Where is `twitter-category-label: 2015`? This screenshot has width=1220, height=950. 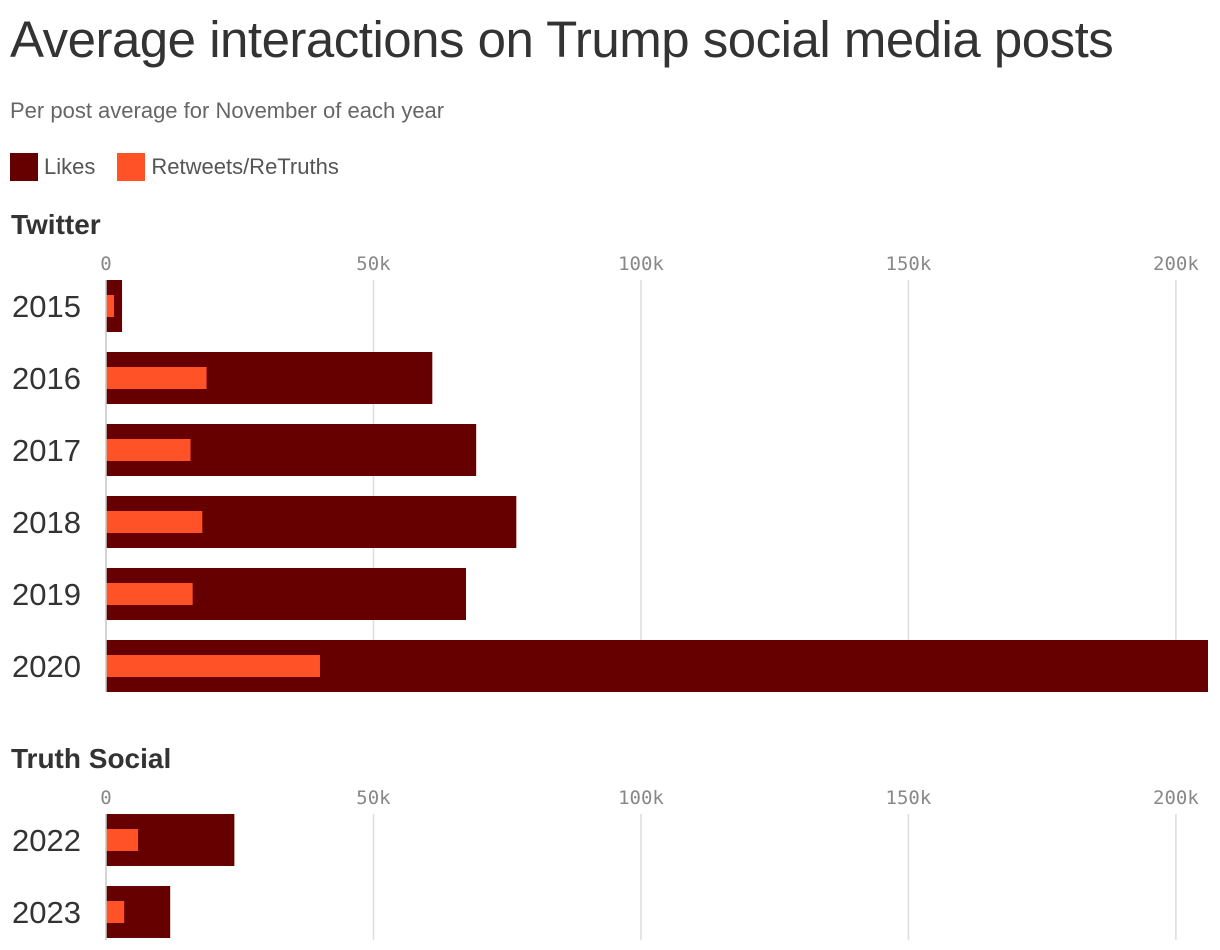 twitter-category-label: 2015 is located at coordinates (46, 306).